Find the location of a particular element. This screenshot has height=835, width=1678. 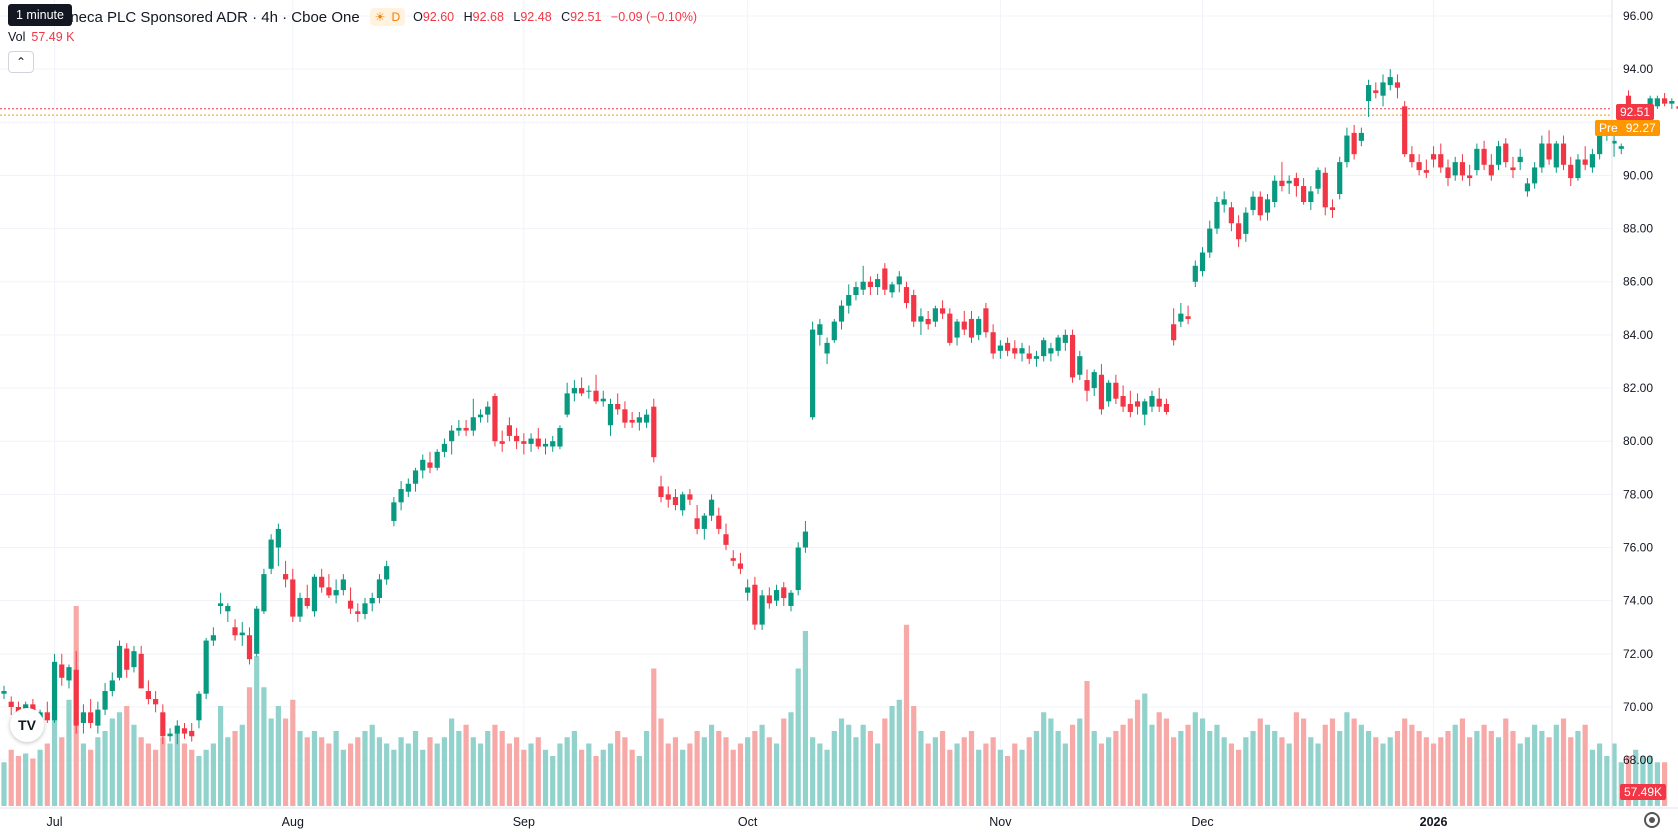

collapse-legend-button: ⌃ is located at coordinates (21, 62).